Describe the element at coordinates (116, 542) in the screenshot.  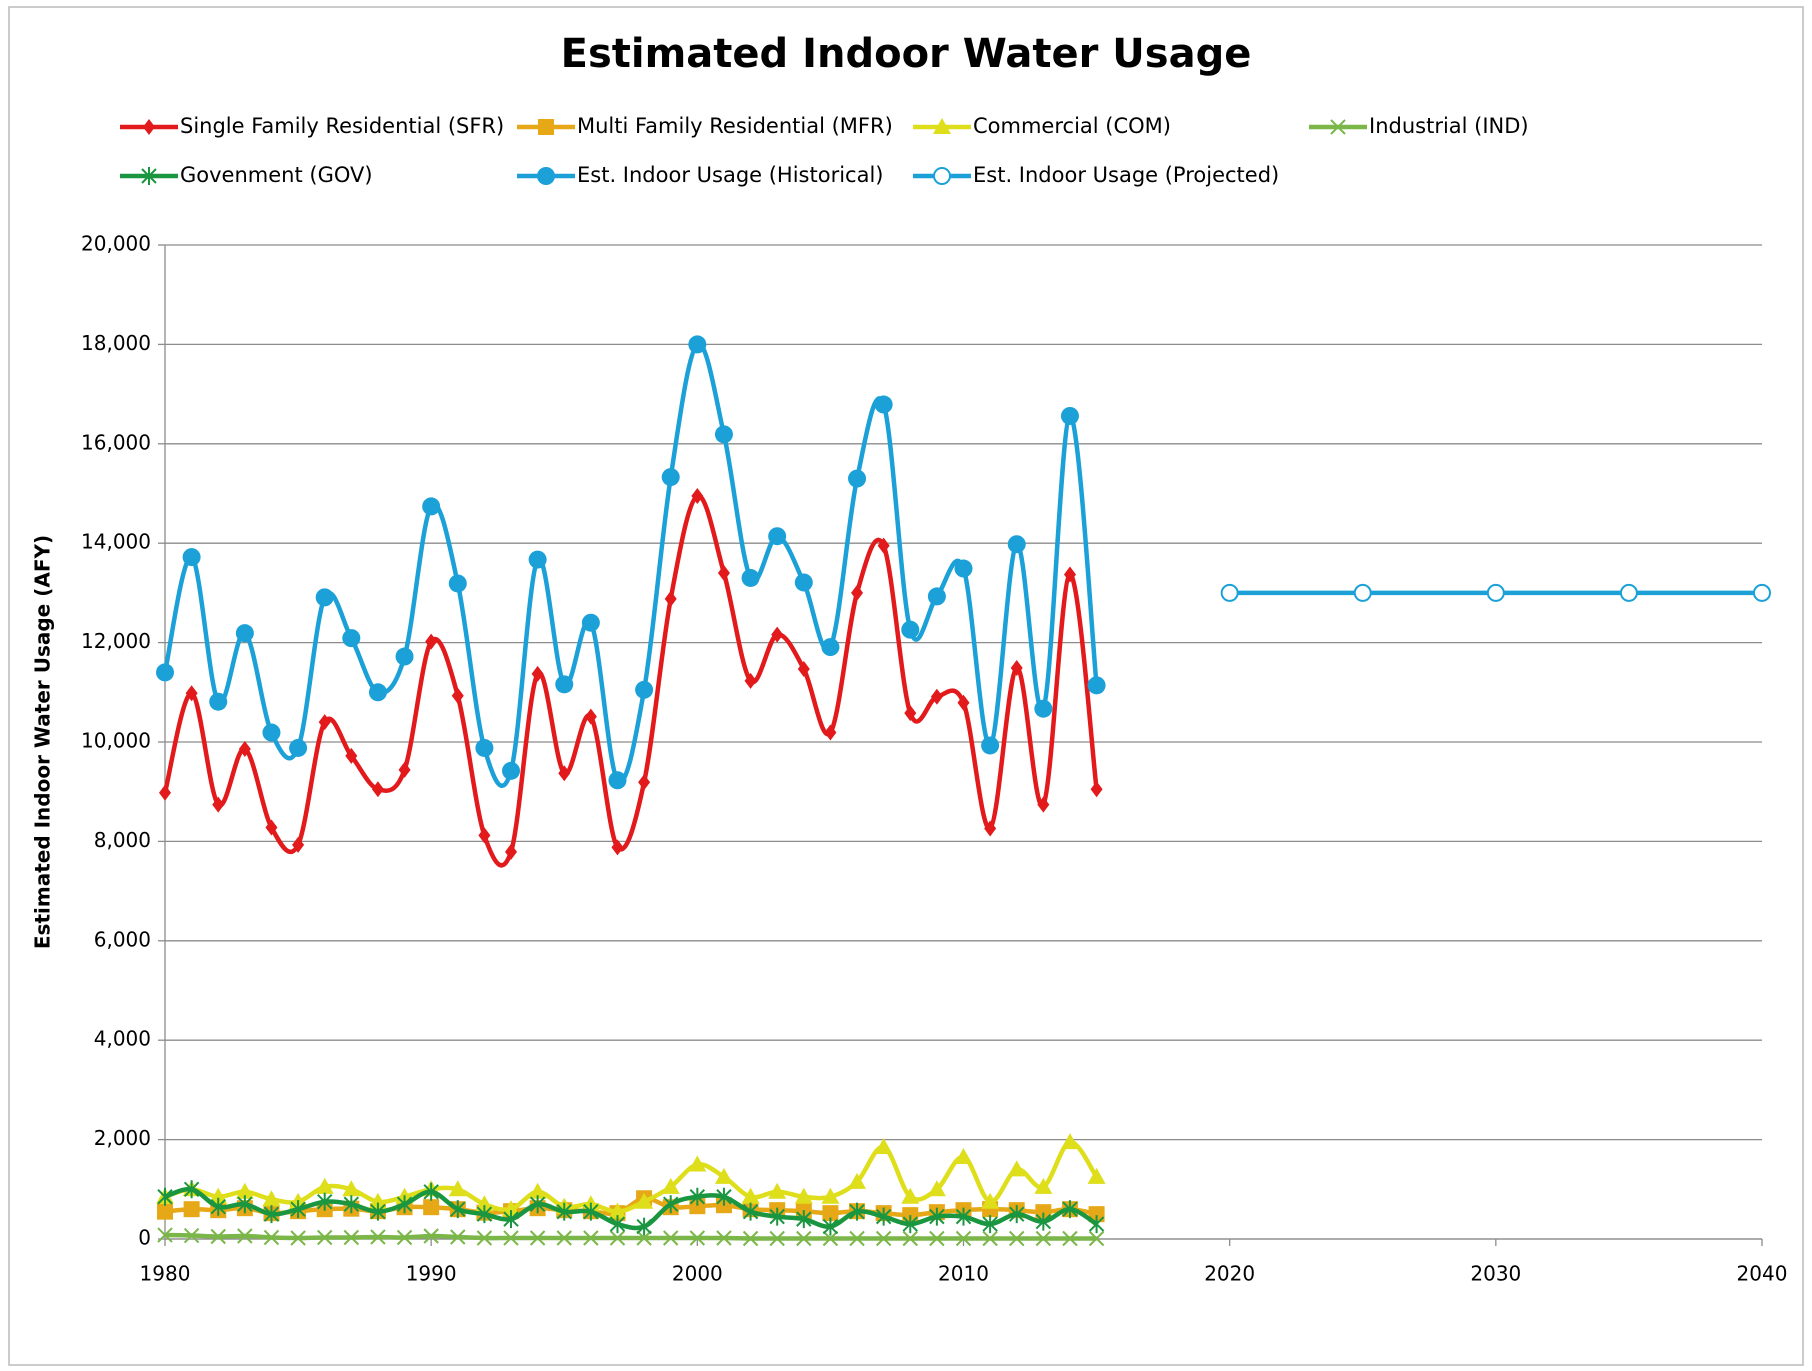
I see `y-tick-label: 14,000` at that location.